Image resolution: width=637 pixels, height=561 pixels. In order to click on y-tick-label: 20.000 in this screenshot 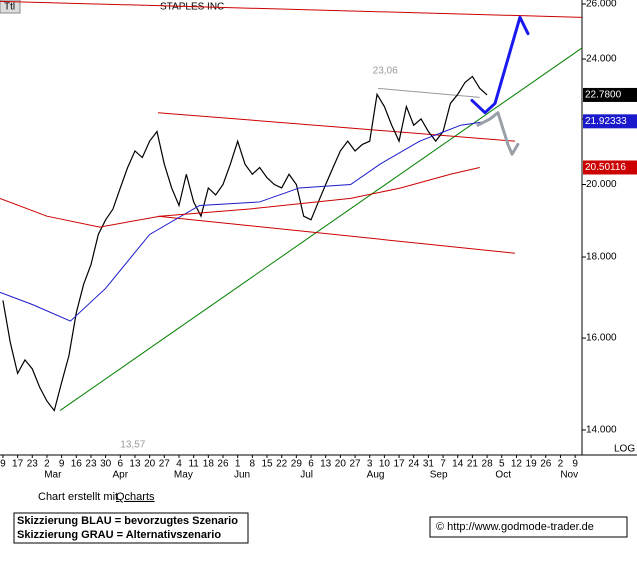, I will do `click(601, 184)`.